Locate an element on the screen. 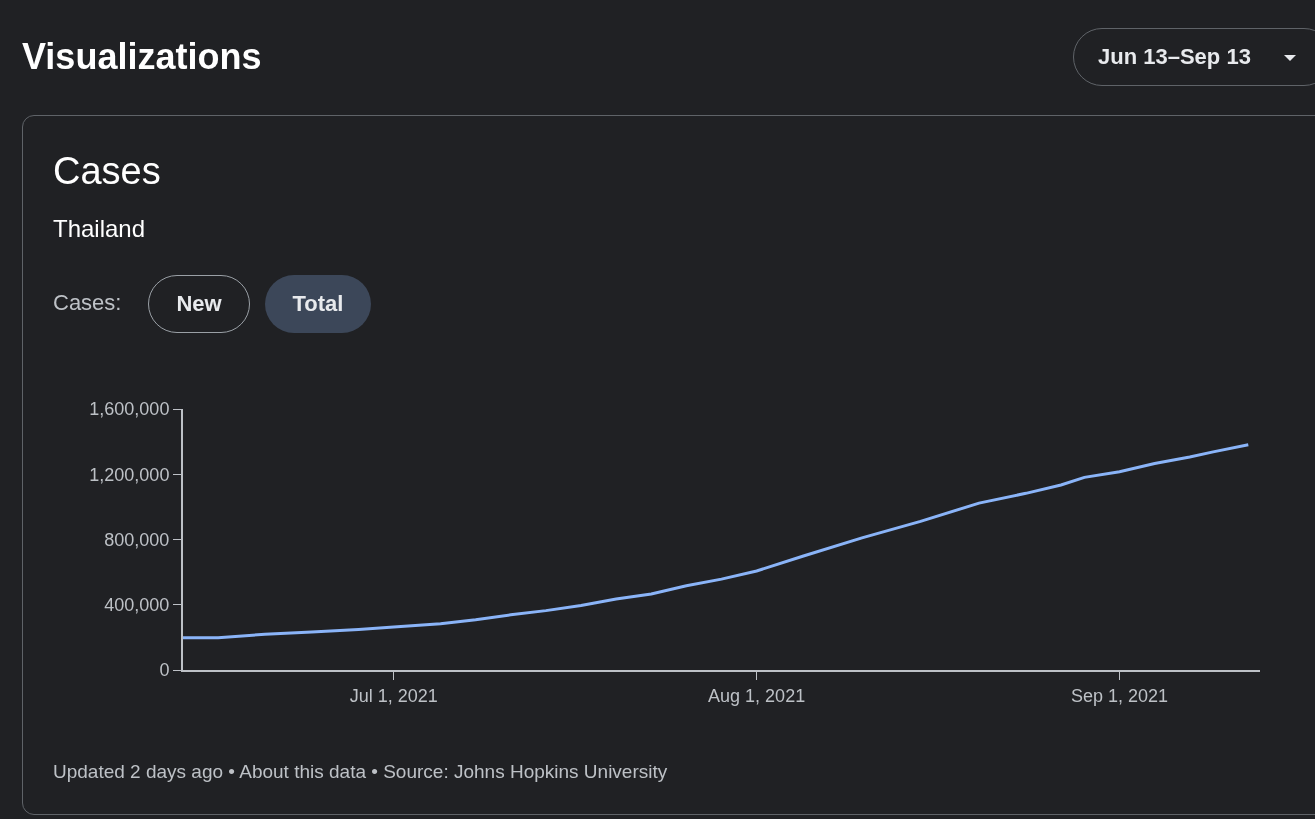 The image size is (1315, 819). text: Cases: is located at coordinates (87, 303).